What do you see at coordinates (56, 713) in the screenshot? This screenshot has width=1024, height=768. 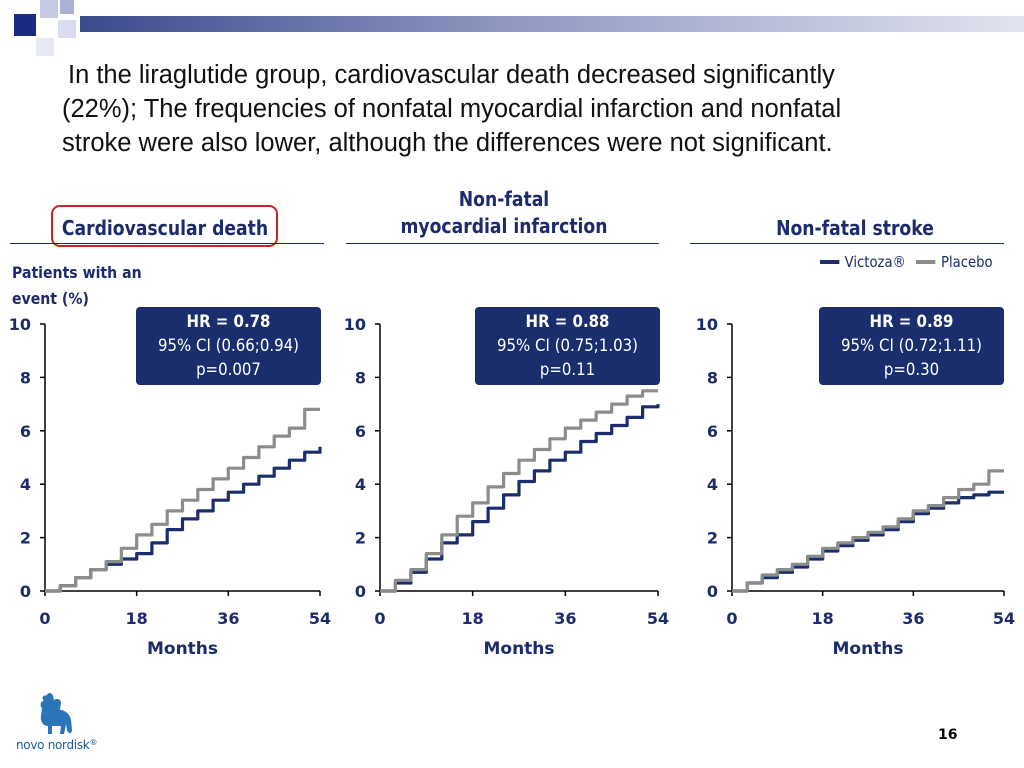 I see `novo-nordisk-apis-bull-logo` at bounding box center [56, 713].